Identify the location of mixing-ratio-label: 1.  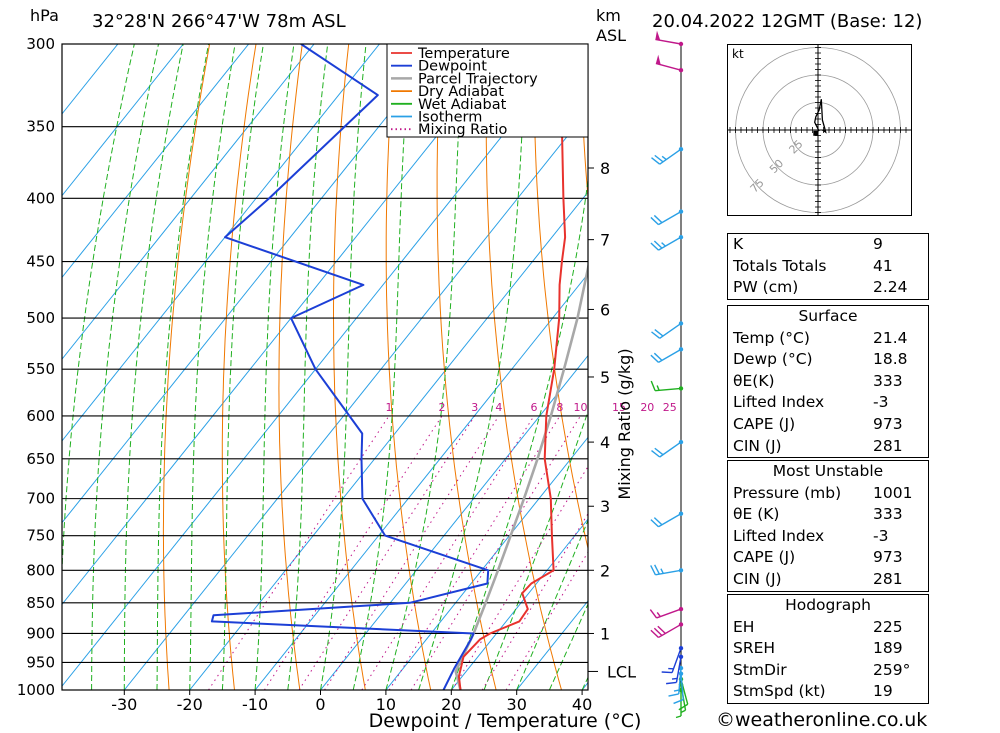
(388, 407).